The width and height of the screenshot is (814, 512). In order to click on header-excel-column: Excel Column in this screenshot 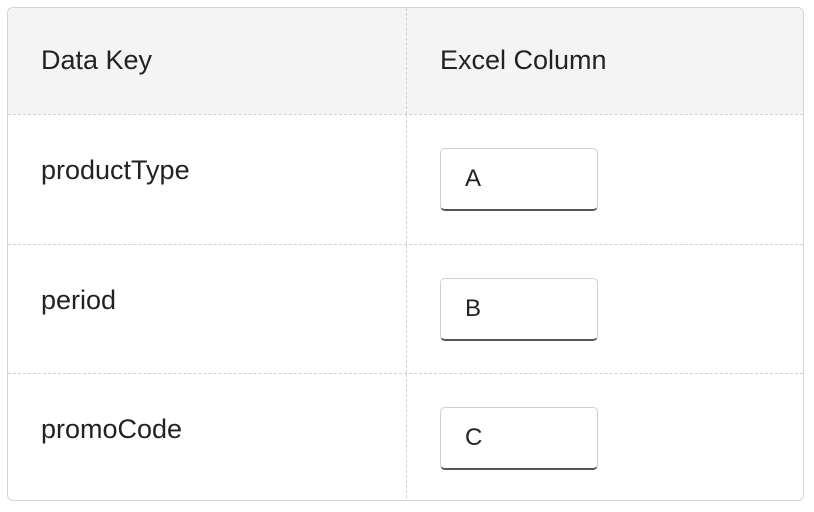, I will do `click(523, 60)`.